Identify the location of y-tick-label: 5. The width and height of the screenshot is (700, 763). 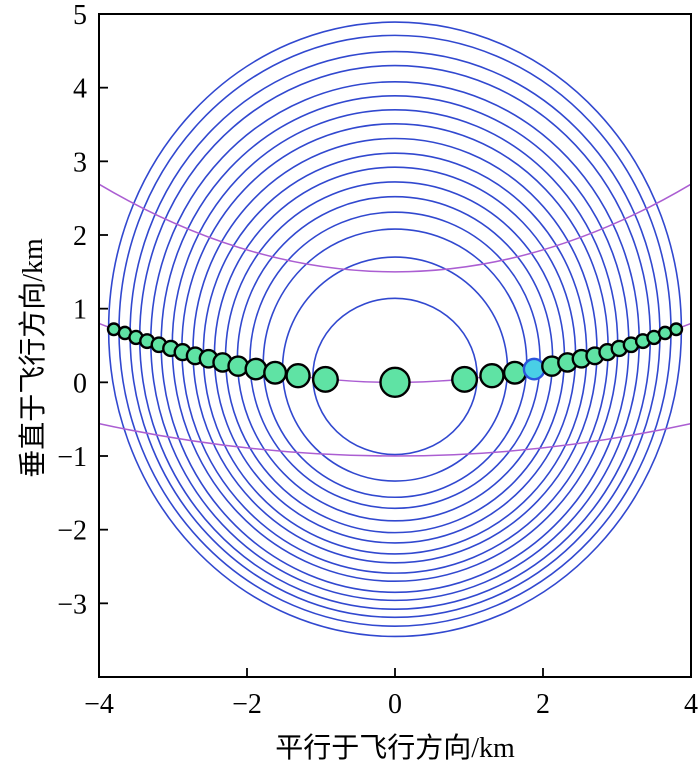
(80, 15).